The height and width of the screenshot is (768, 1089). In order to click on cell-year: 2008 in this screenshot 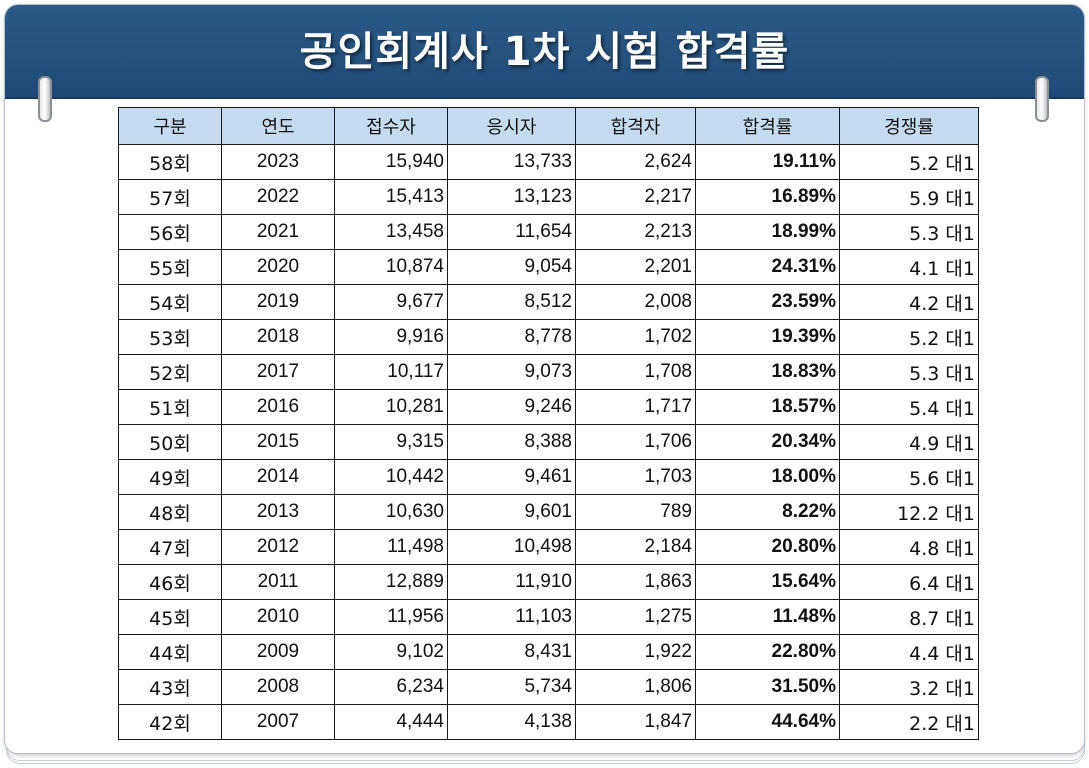, I will do `click(278, 687)`.